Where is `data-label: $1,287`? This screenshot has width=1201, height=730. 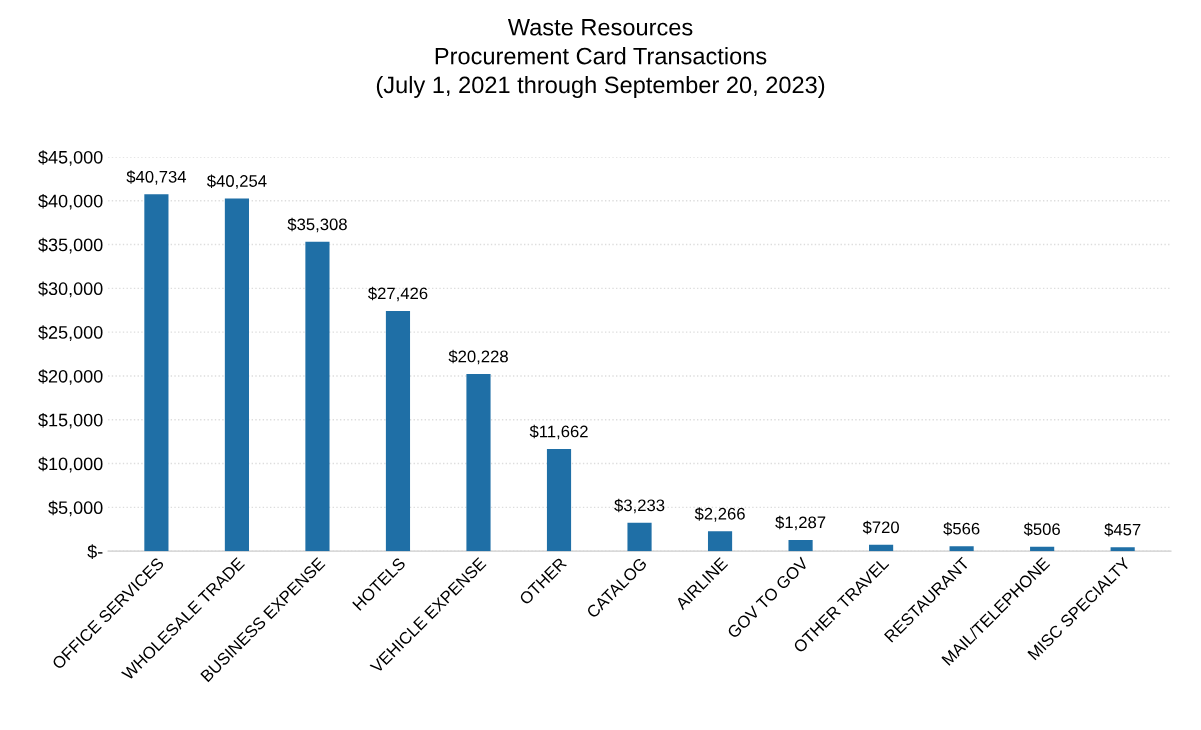
data-label: $1,287 is located at coordinates (800, 523).